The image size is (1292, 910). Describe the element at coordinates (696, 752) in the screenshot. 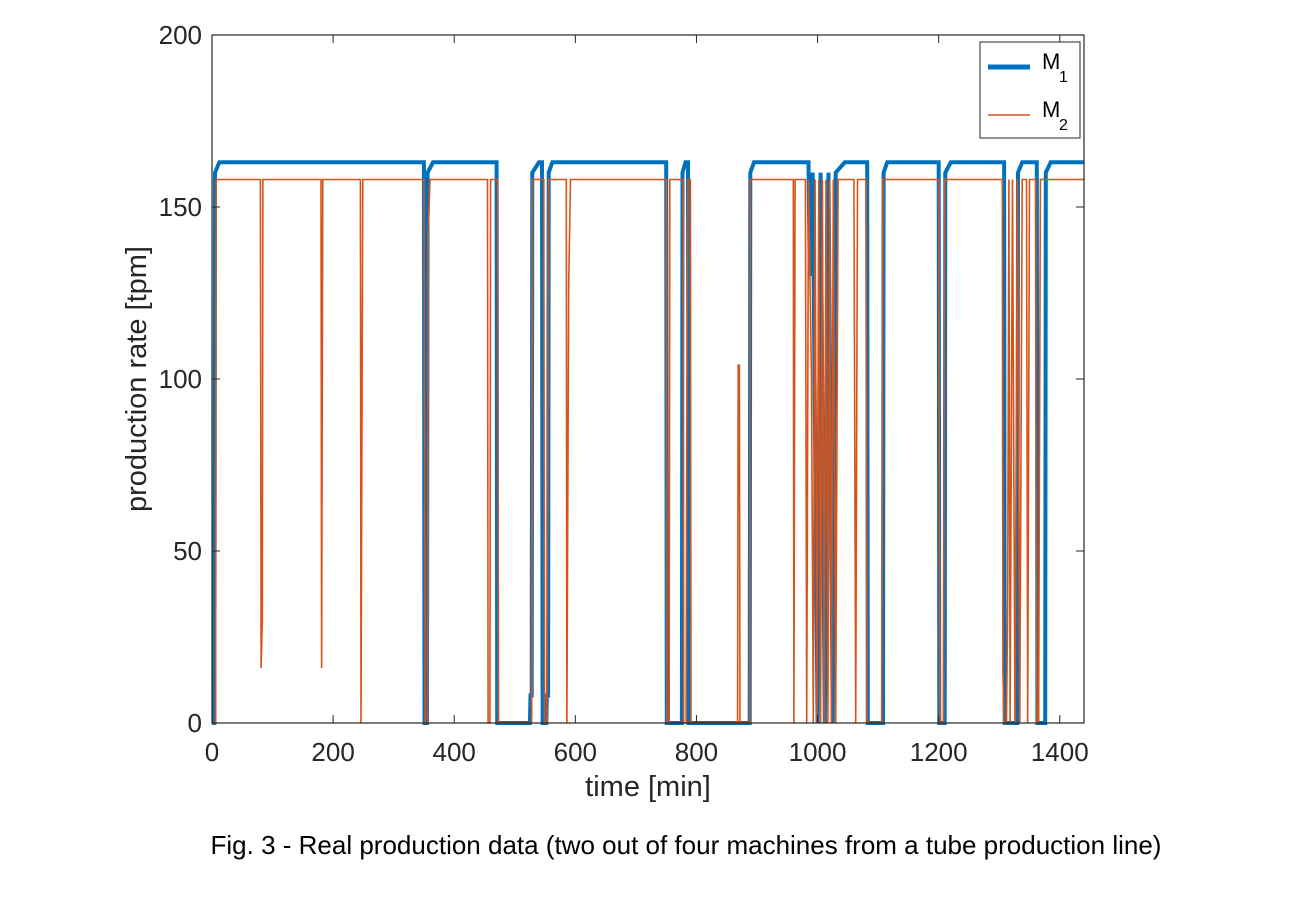

I see `x-tick-label: 800` at that location.